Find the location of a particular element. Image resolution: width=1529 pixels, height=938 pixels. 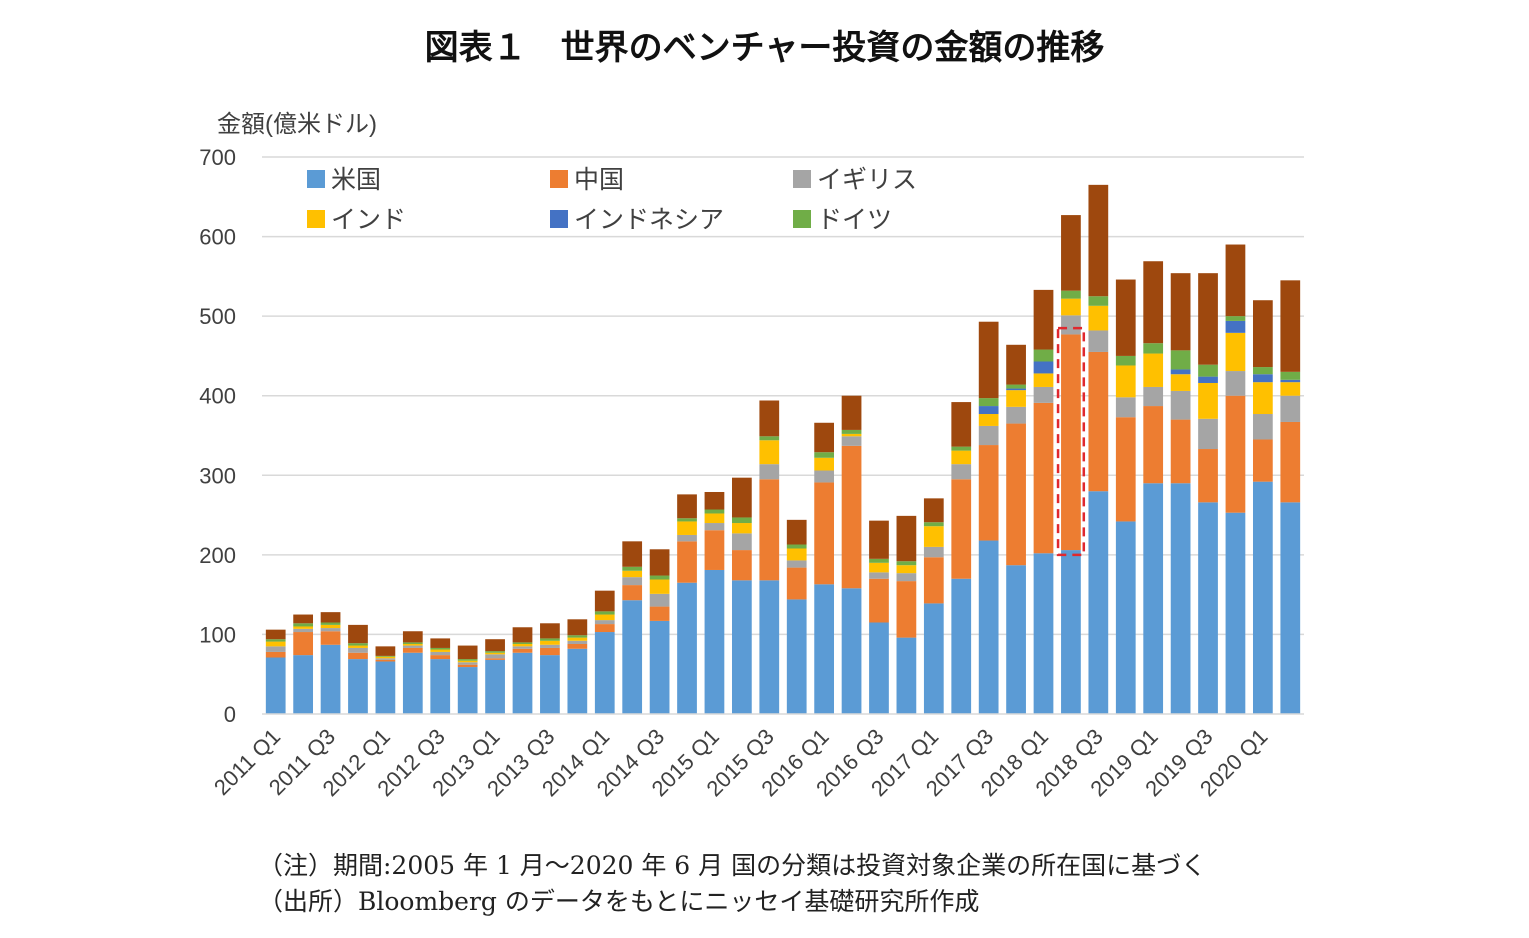

legend-label: ドイツ is located at coordinates (854, 220).